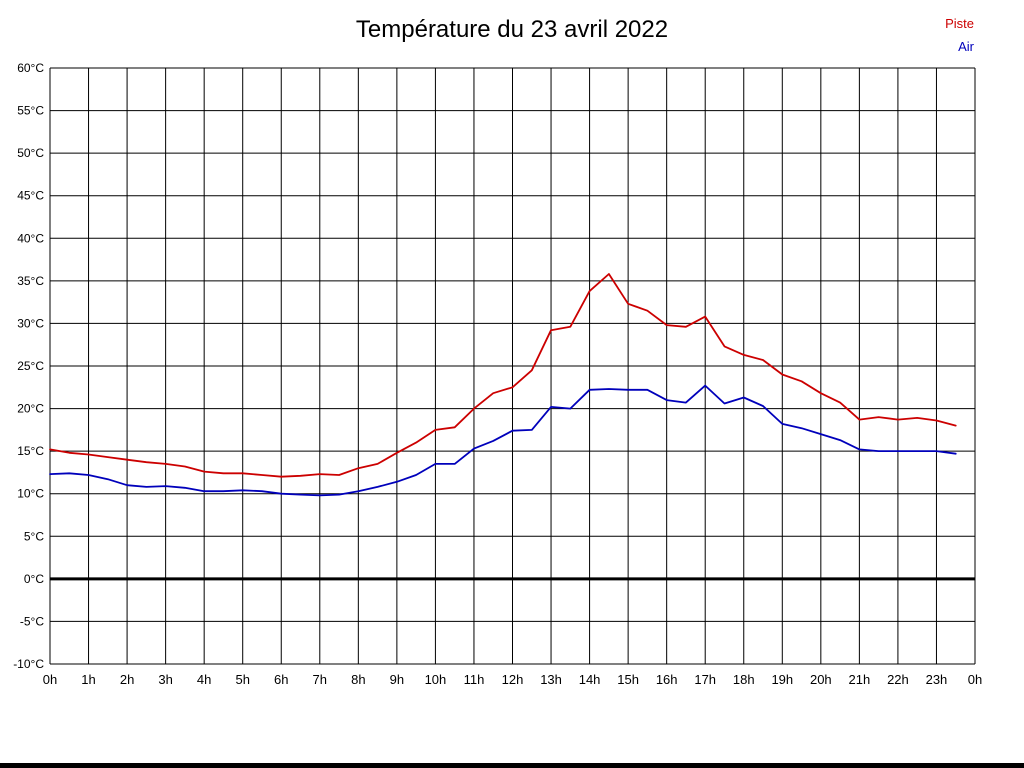 The height and width of the screenshot is (768, 1024). What do you see at coordinates (30, 238) in the screenshot?
I see `y-tick-label: 40°C` at bounding box center [30, 238].